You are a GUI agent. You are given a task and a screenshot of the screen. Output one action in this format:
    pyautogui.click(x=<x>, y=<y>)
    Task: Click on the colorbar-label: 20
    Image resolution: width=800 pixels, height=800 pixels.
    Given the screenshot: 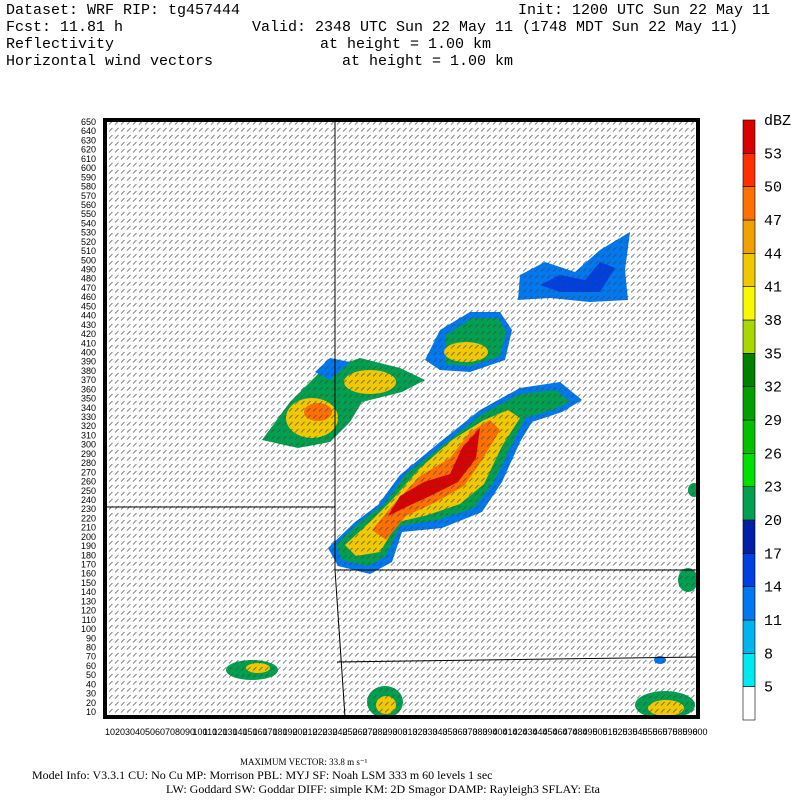 What is the action you would take?
    pyautogui.click(x=773, y=521)
    